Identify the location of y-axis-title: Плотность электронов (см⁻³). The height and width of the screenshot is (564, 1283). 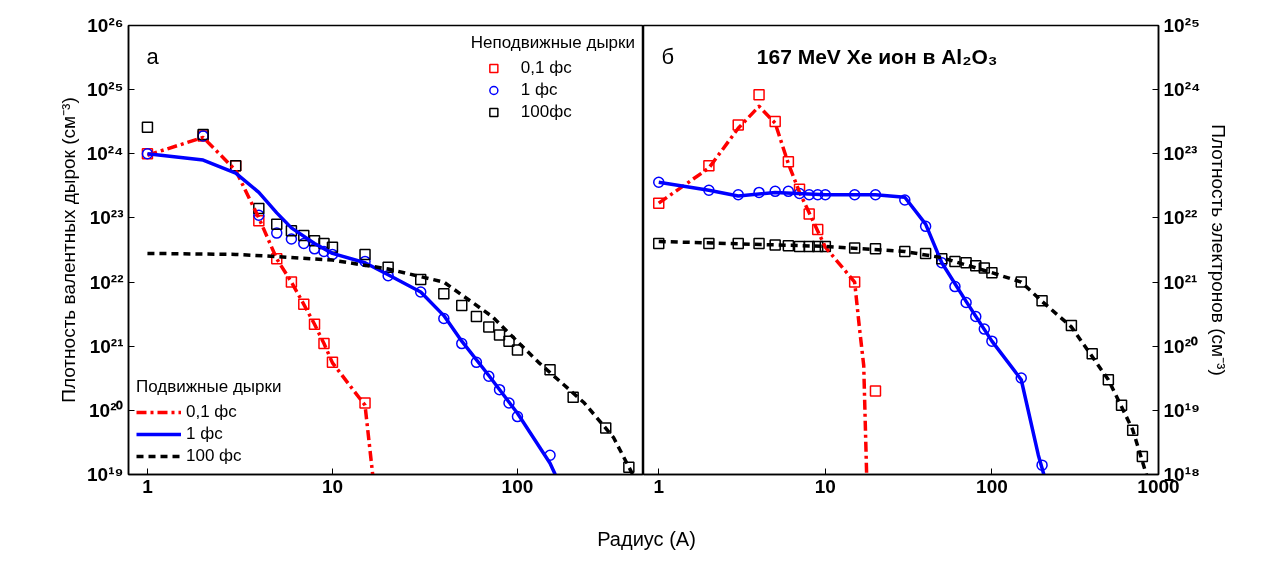
(1219, 250).